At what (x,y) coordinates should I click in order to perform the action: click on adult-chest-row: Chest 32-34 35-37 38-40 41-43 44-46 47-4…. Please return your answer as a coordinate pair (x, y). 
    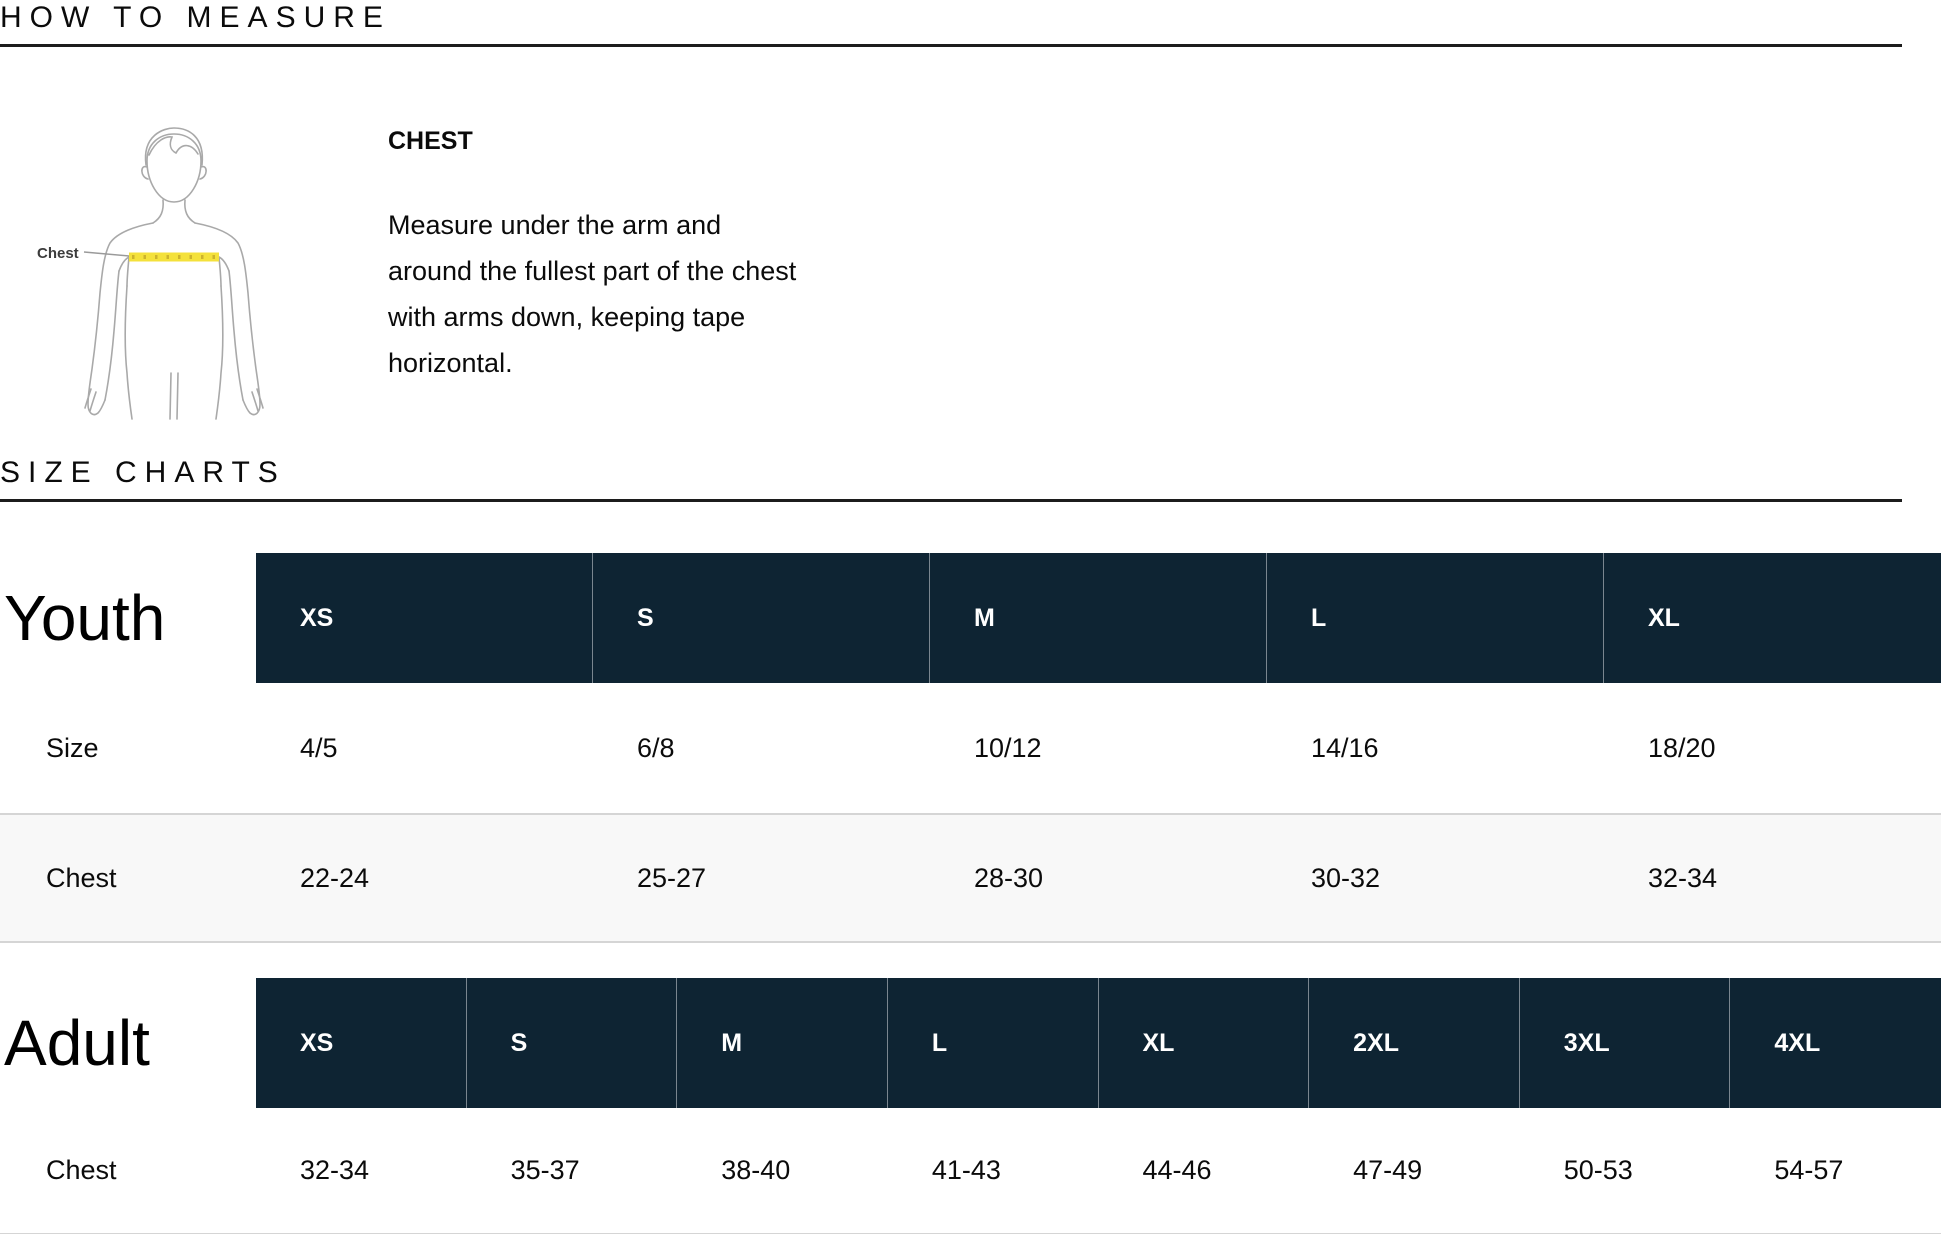
    Looking at the image, I should click on (970, 1171).